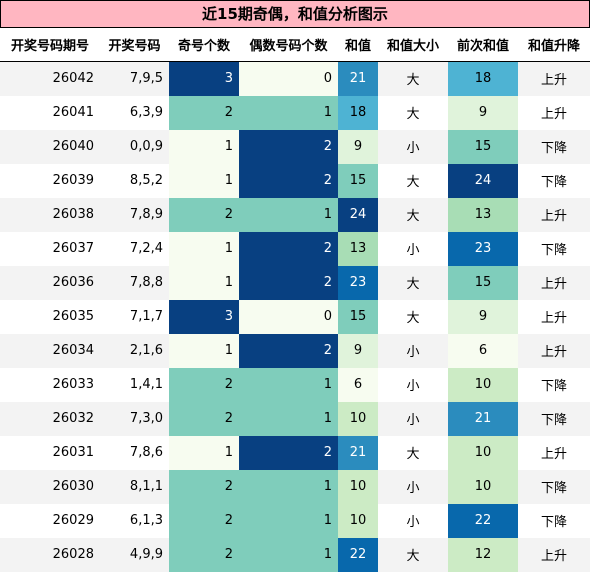  What do you see at coordinates (358, 384) in the screenshot?
I see `sum-cell: 6` at bounding box center [358, 384].